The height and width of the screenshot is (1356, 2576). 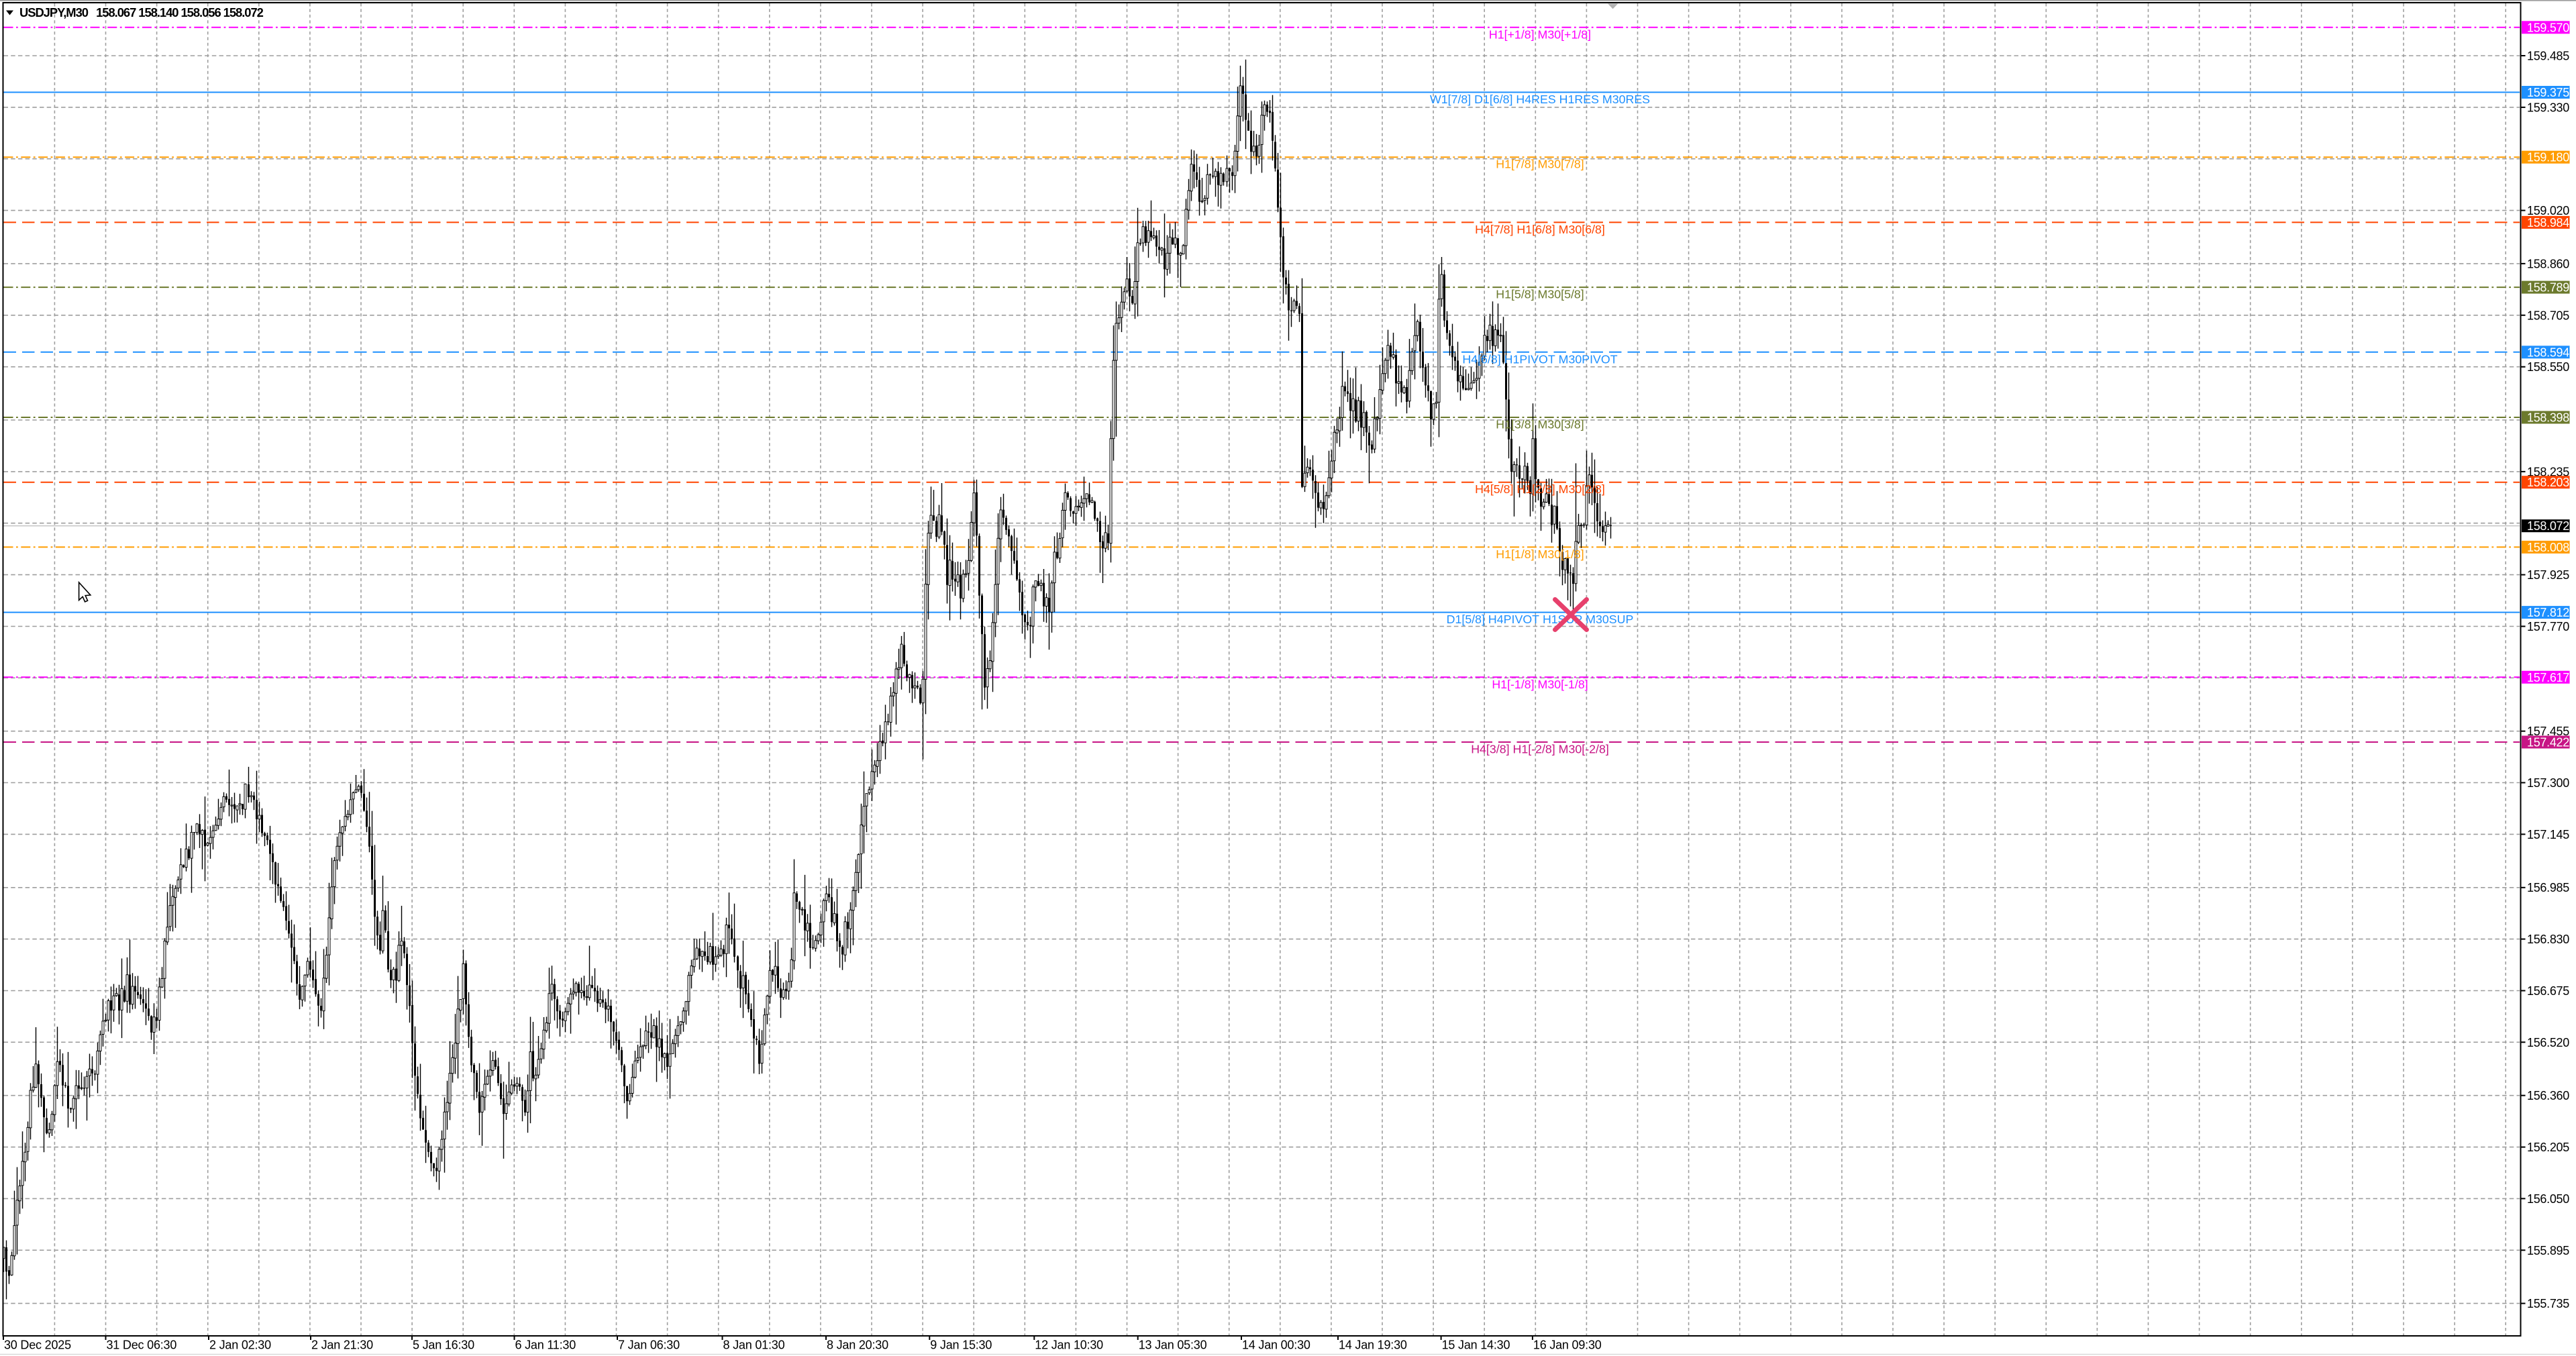 I want to click on svg-text: H1[3/8] M30[3/8], so click(x=1540, y=424).